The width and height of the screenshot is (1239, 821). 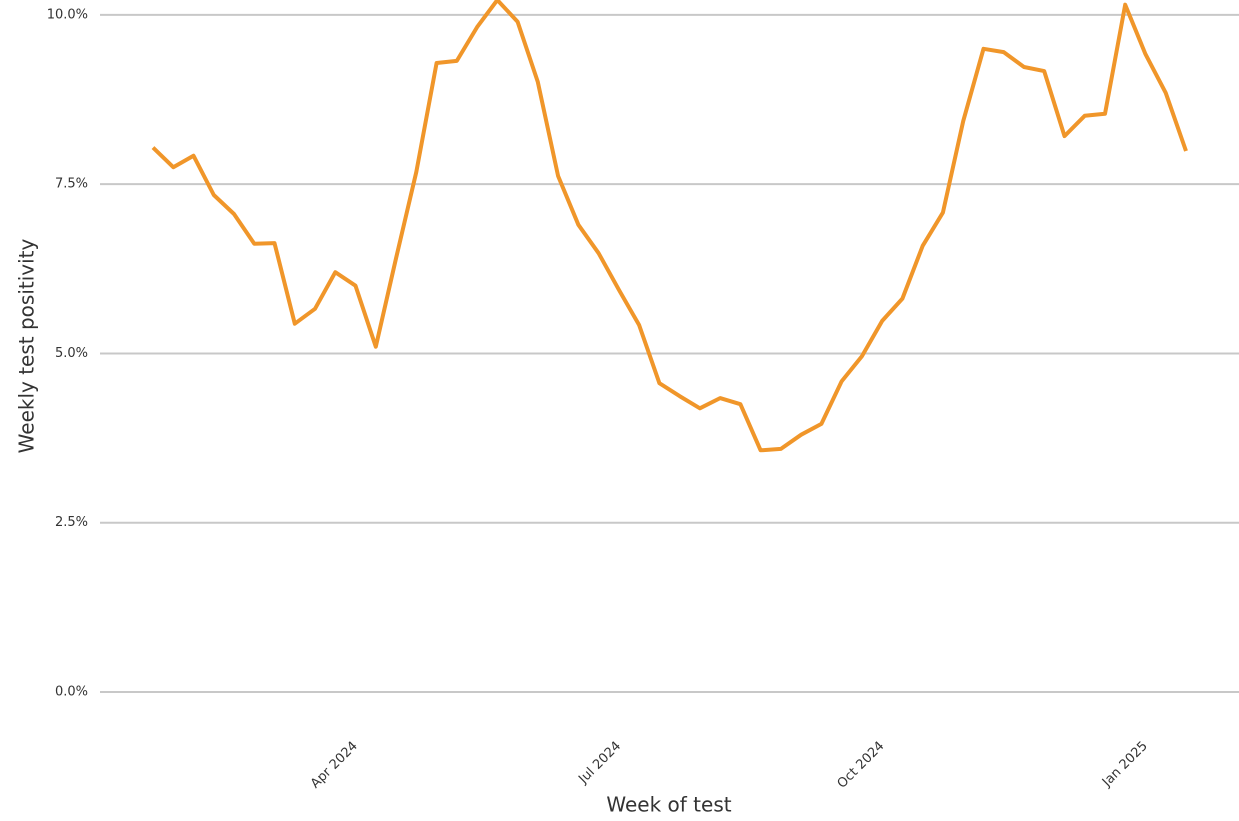 I want to click on y-tick-label: 5.0%, so click(x=71, y=353).